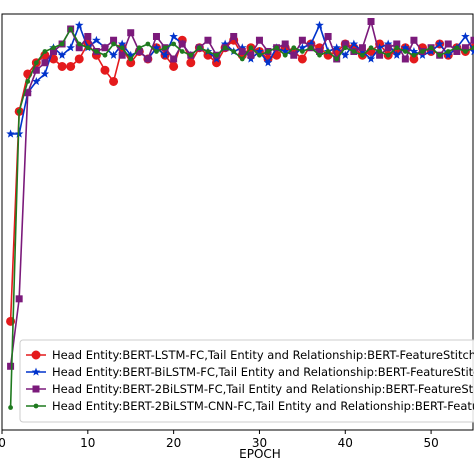 Image resolution: width=474 pixels, height=474 pixels. Describe the element at coordinates (345, 443) in the screenshot. I see `x-tick-label: 40` at that location.